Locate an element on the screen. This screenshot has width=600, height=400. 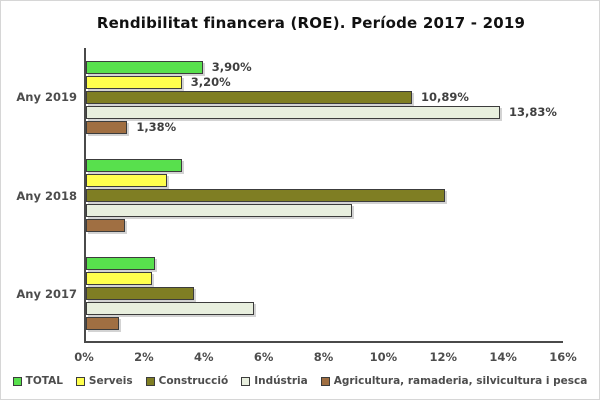
legend-label: TOTAL is located at coordinates (44, 381).